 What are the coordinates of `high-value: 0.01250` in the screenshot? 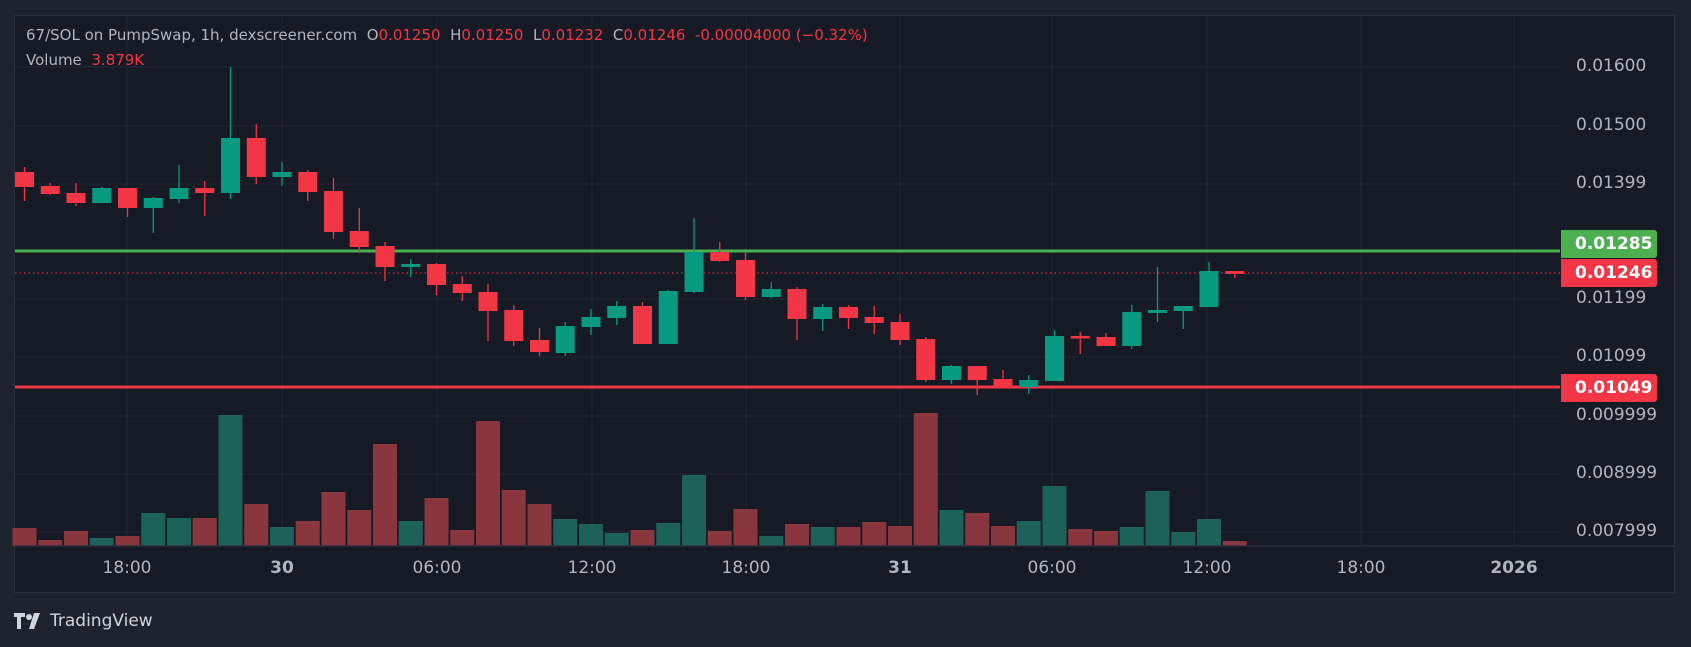 It's located at (492, 35).